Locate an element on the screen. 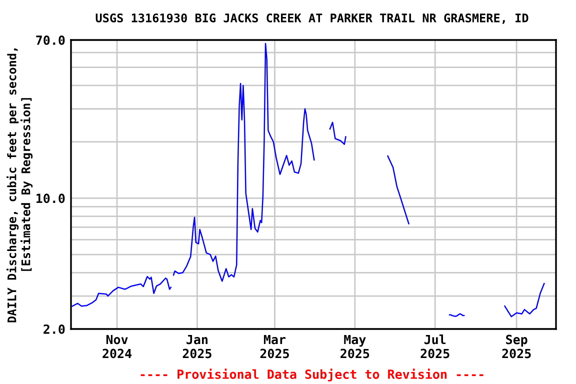 The width and height of the screenshot is (576, 384). x-tick-label: Jan 2025 is located at coordinates (197, 346).